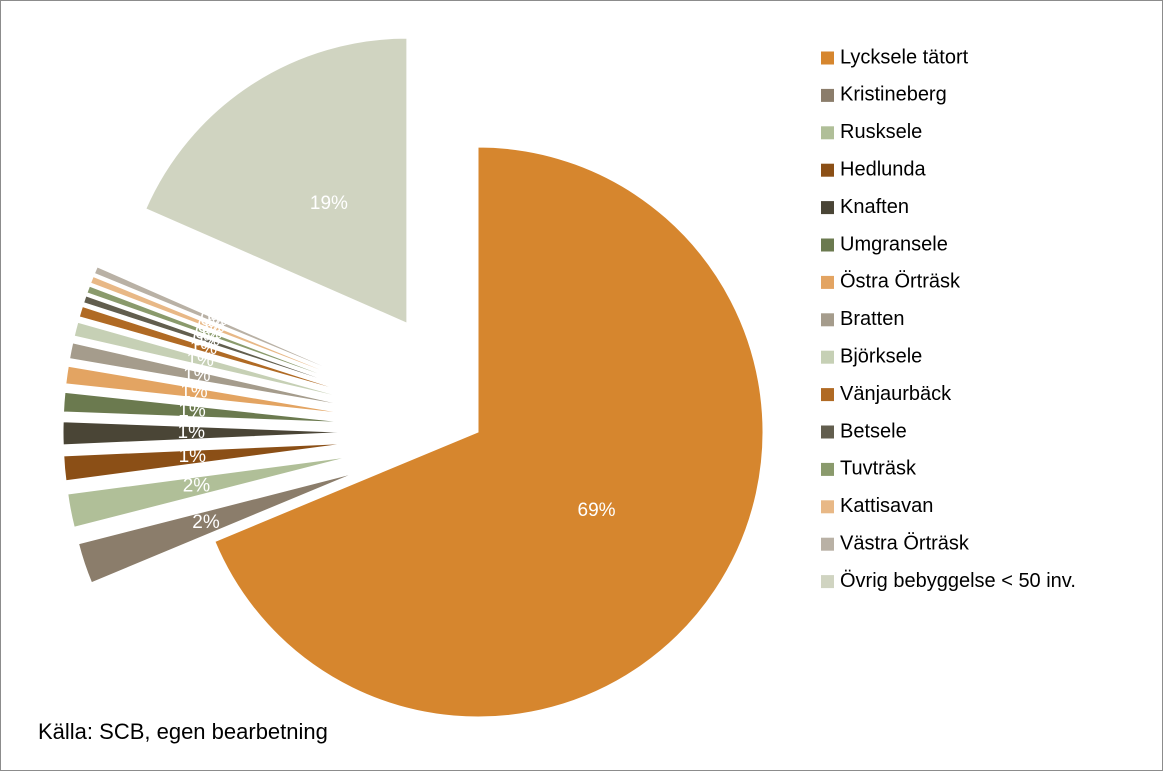  I want to click on legend-label: Lycksele tätort, so click(904, 57).